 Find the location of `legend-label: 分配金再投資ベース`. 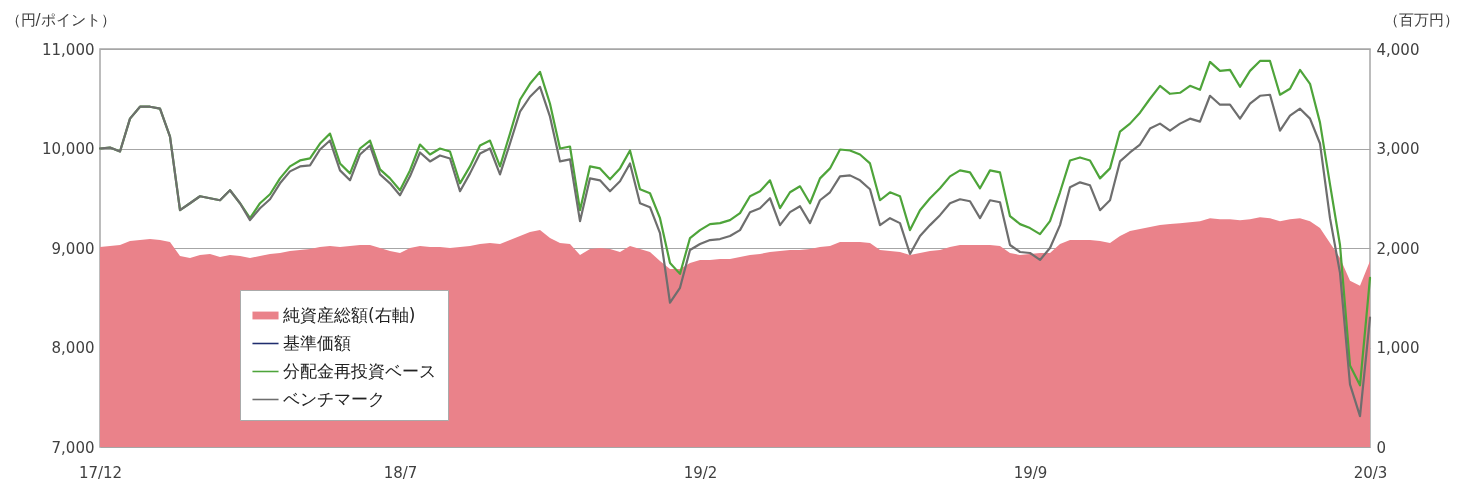

legend-label: 分配金再投資ベース is located at coordinates (359, 370).